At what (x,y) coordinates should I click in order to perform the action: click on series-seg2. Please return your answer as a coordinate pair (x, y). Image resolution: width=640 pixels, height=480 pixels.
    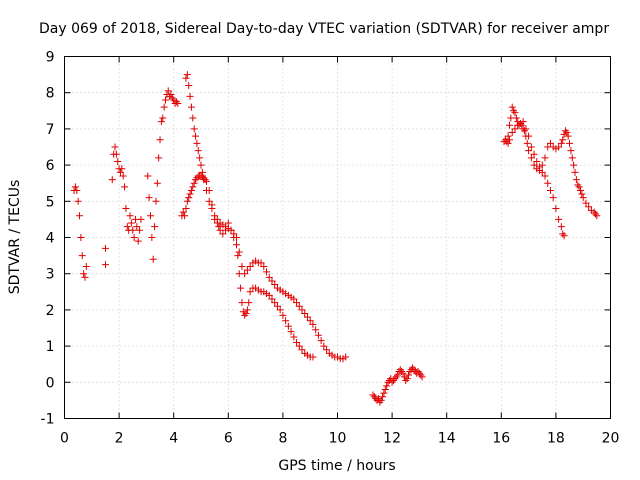
    Looking at the image, I should click on (105, 256).